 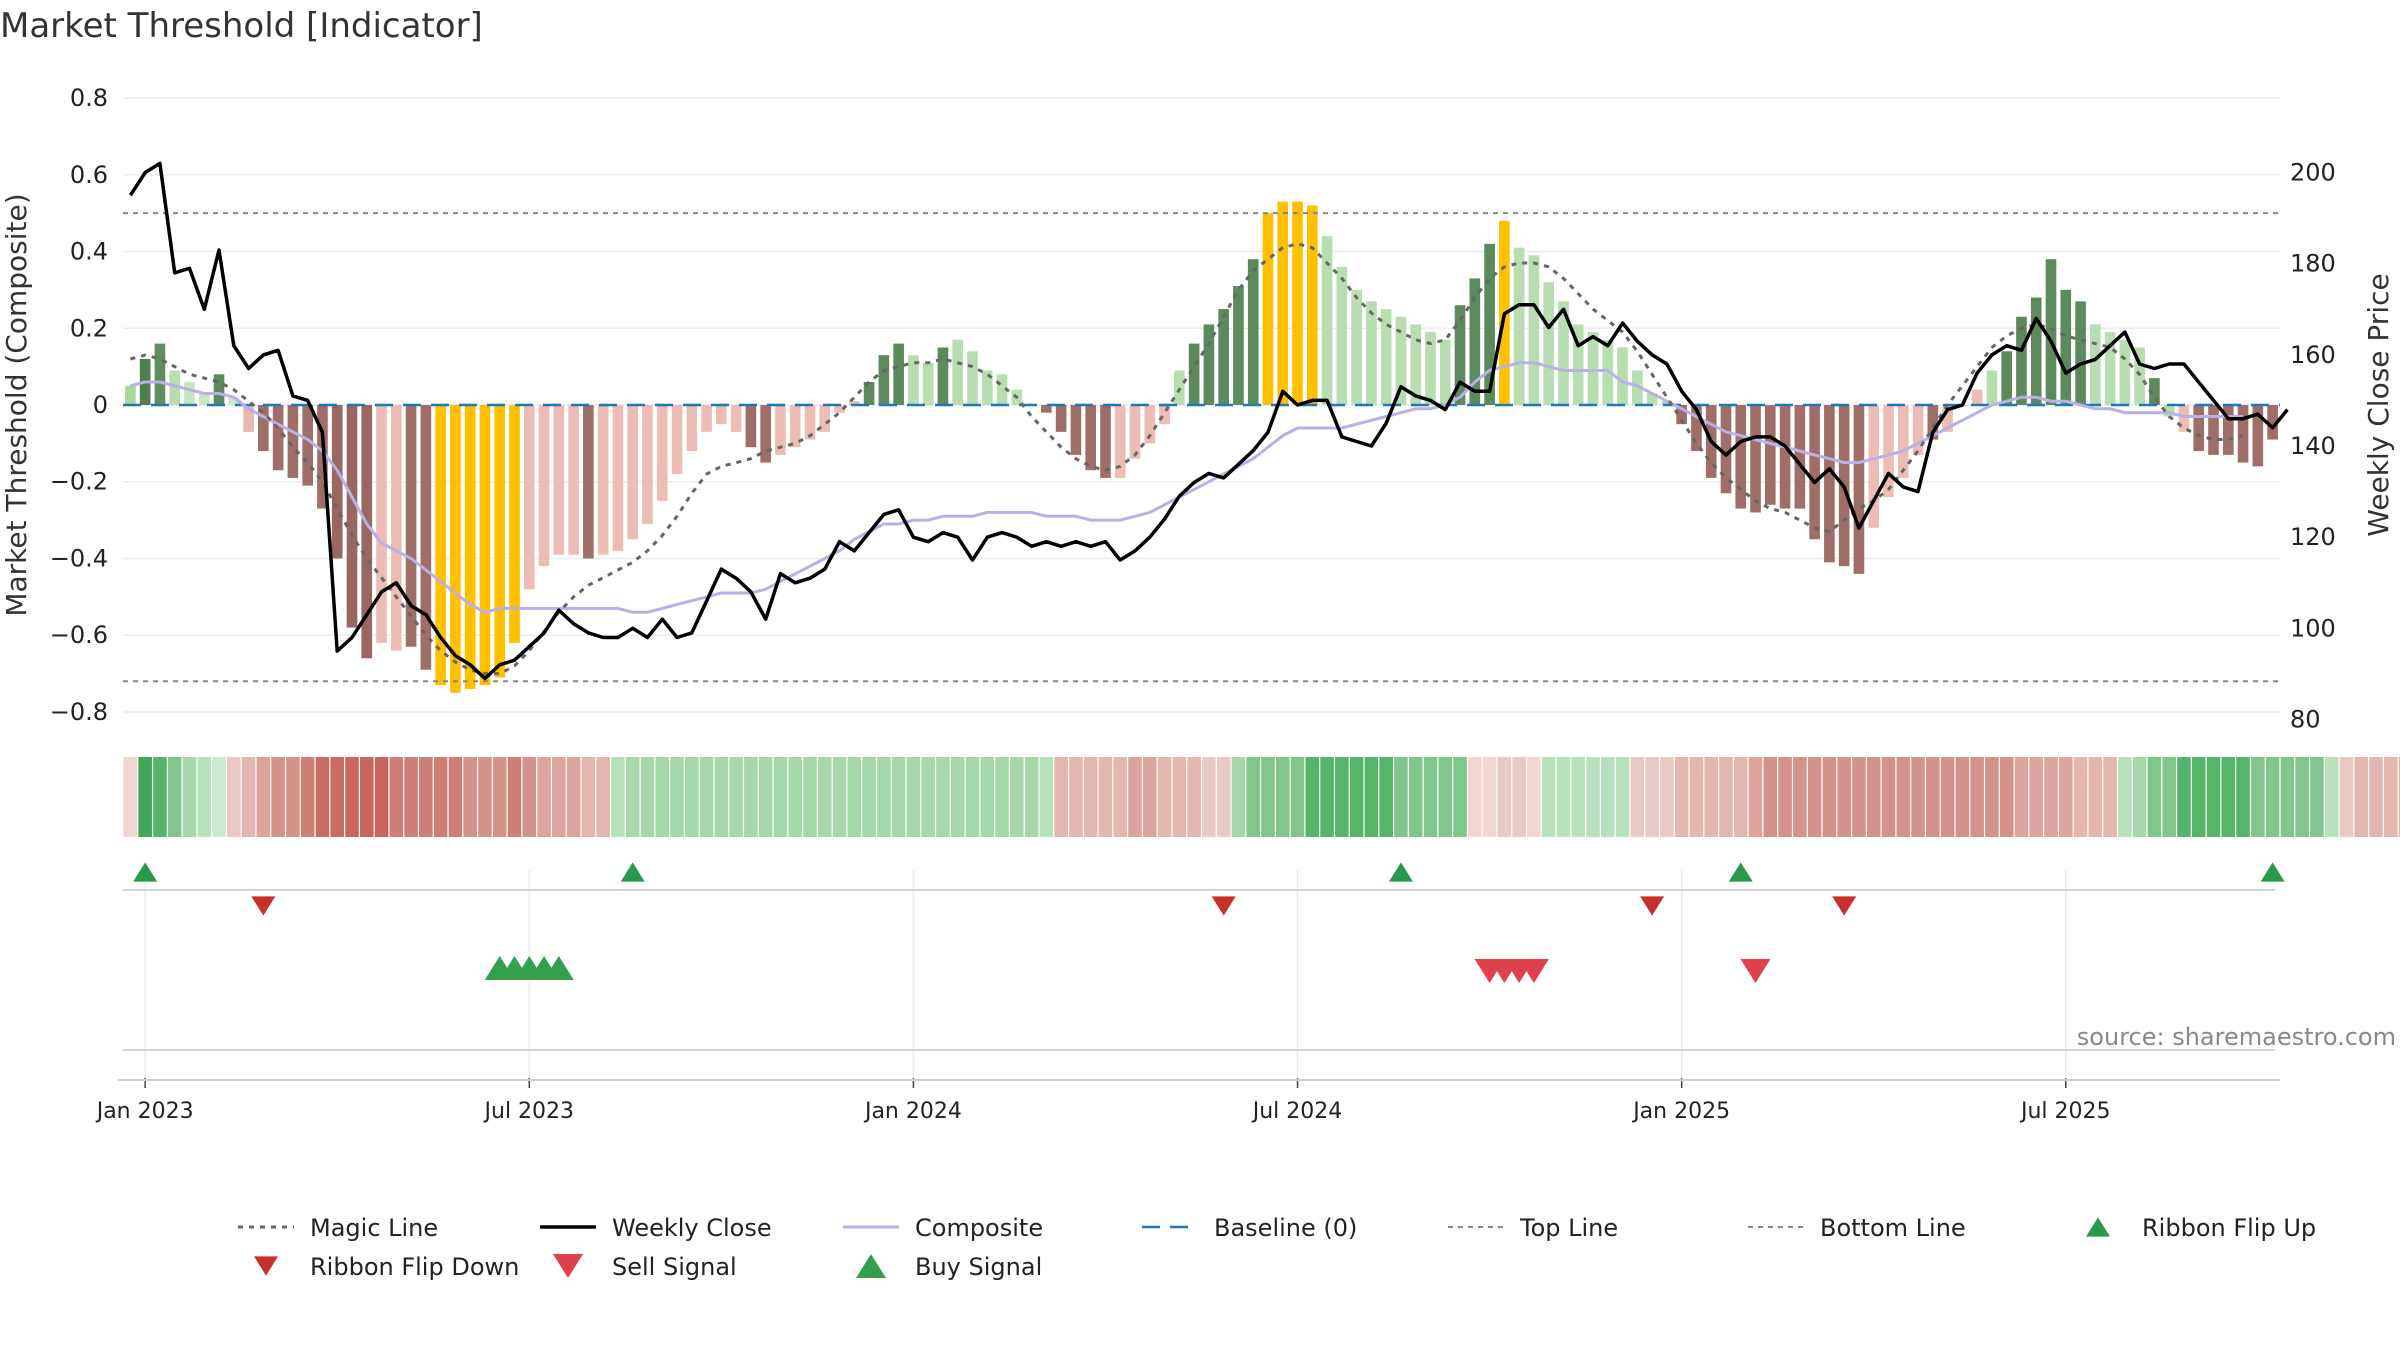 What do you see at coordinates (2313, 446) in the screenshot?
I see `right-tick-label: 140` at bounding box center [2313, 446].